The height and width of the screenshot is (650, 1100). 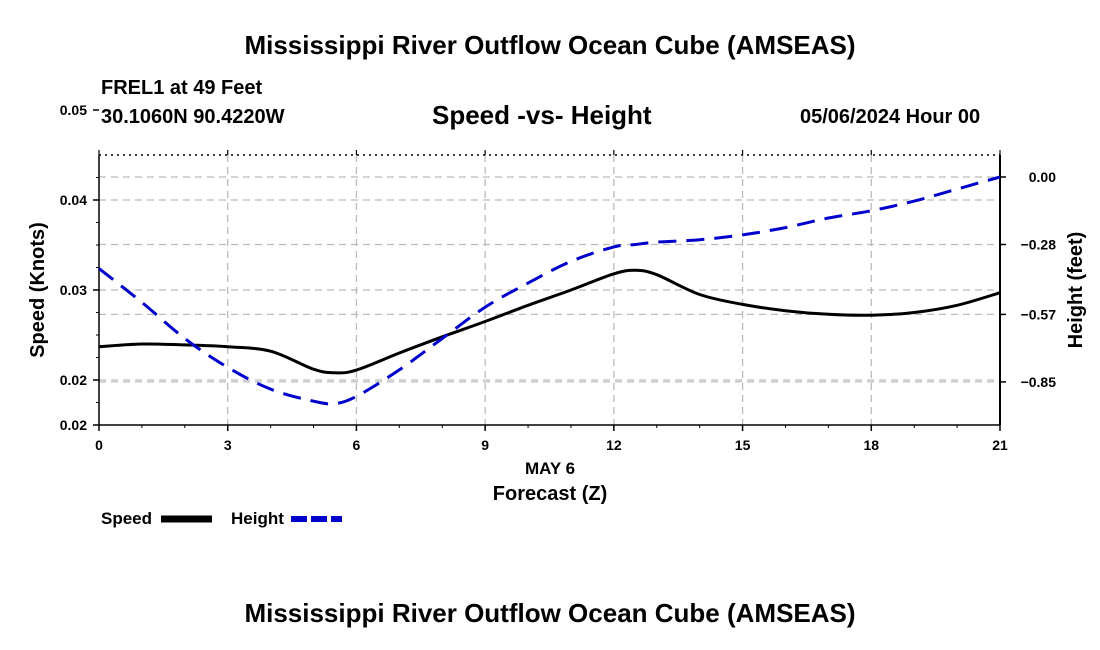 What do you see at coordinates (743, 445) in the screenshot?
I see `x-axis-tick-label: 15` at bounding box center [743, 445].